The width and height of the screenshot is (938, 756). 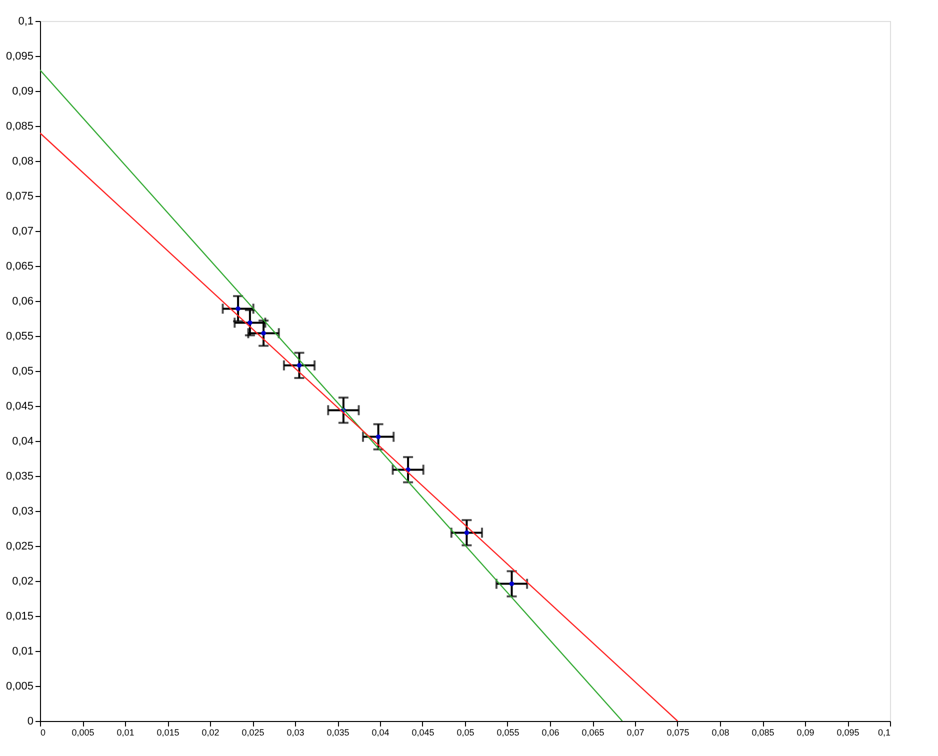 What do you see at coordinates (30, 722) in the screenshot?
I see `y-tick-label: 0` at bounding box center [30, 722].